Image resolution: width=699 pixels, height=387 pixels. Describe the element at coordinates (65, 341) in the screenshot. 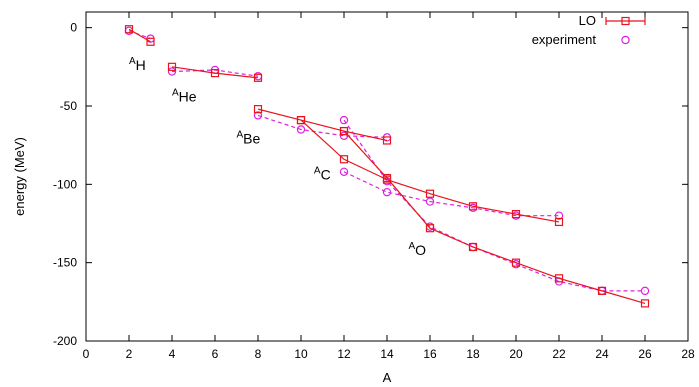

I see `y-tick-label: -200` at that location.